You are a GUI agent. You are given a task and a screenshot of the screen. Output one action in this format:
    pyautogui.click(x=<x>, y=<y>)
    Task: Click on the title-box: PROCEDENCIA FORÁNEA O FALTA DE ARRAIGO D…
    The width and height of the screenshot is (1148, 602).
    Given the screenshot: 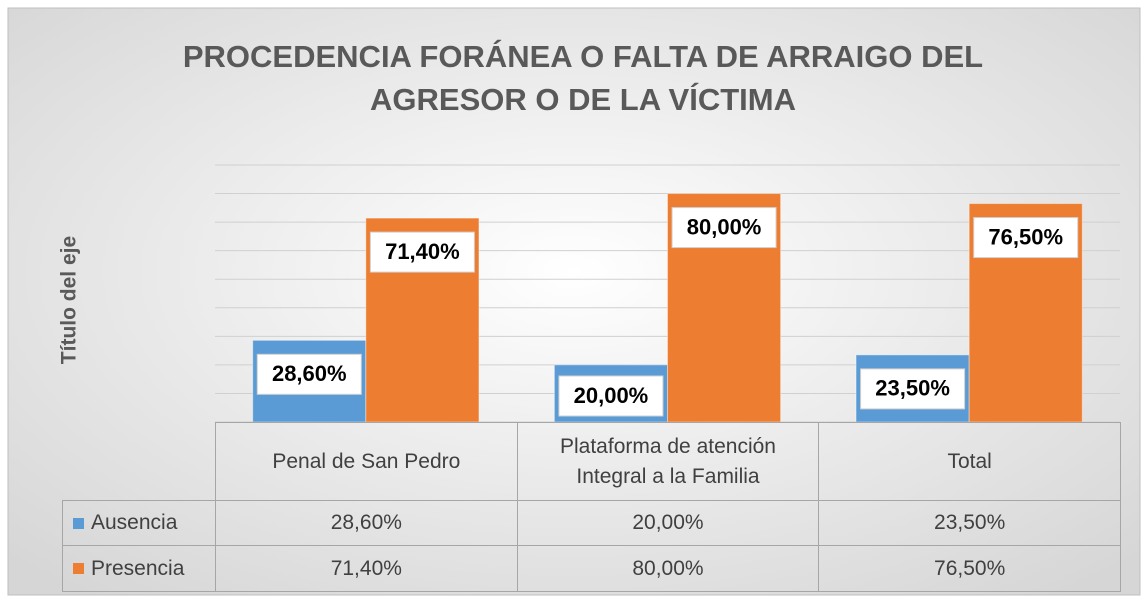 What is the action you would take?
    pyautogui.click(x=583, y=78)
    